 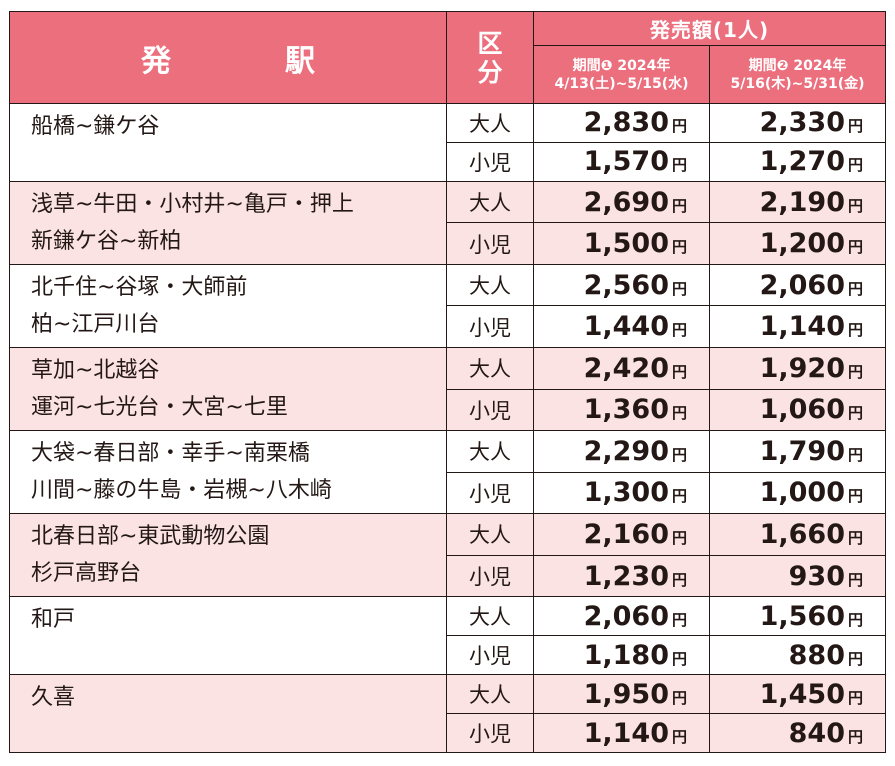 I want to click on fare-row-child: 小児 1,300 円 1,000 円, so click(x=448, y=493).